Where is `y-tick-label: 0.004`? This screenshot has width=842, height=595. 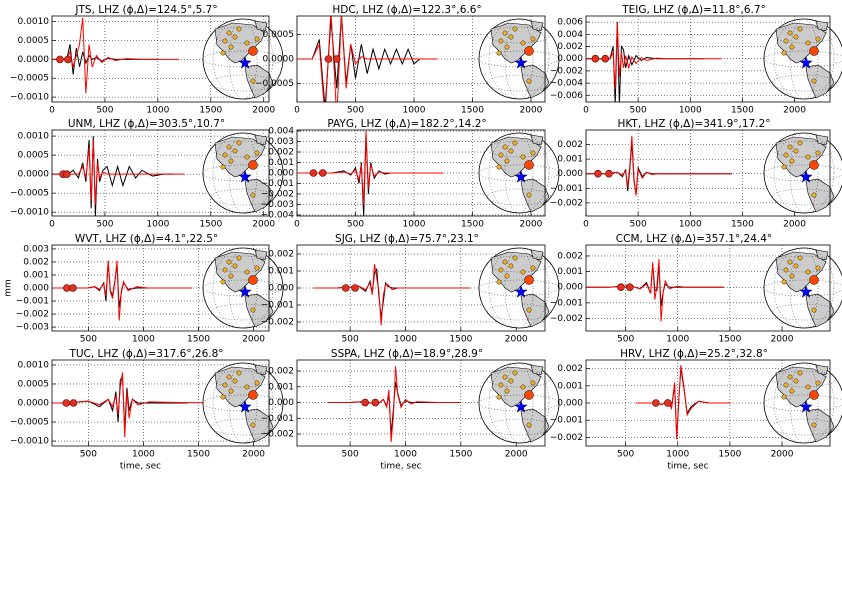 y-tick-label: 0.004 is located at coordinates (570, 35).